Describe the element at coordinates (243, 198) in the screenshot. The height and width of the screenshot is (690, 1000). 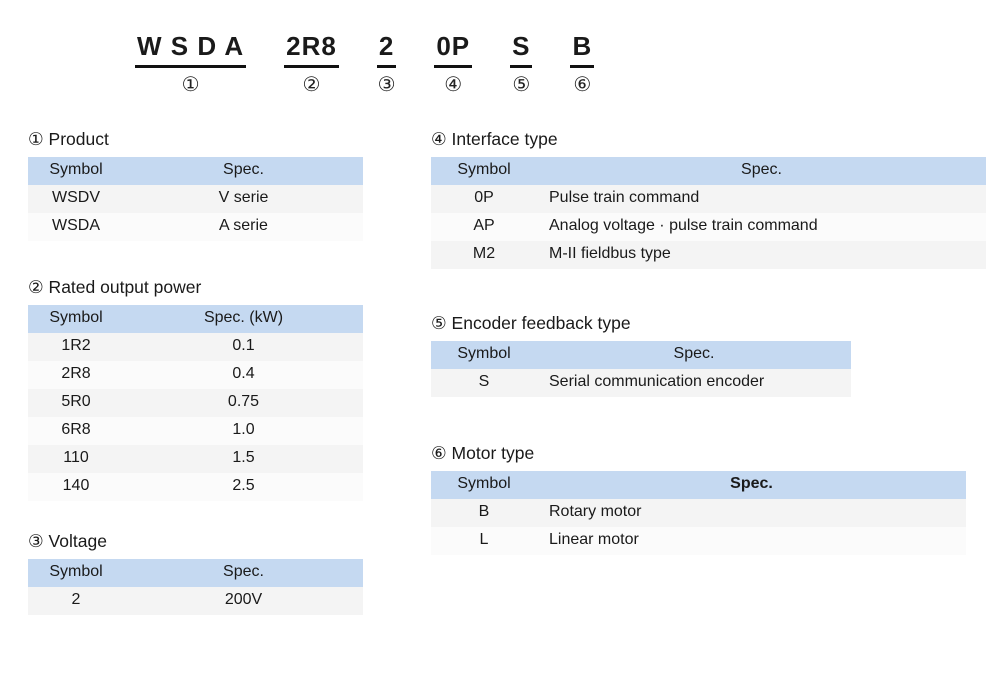
I see `spec-cell: V serie` at that location.